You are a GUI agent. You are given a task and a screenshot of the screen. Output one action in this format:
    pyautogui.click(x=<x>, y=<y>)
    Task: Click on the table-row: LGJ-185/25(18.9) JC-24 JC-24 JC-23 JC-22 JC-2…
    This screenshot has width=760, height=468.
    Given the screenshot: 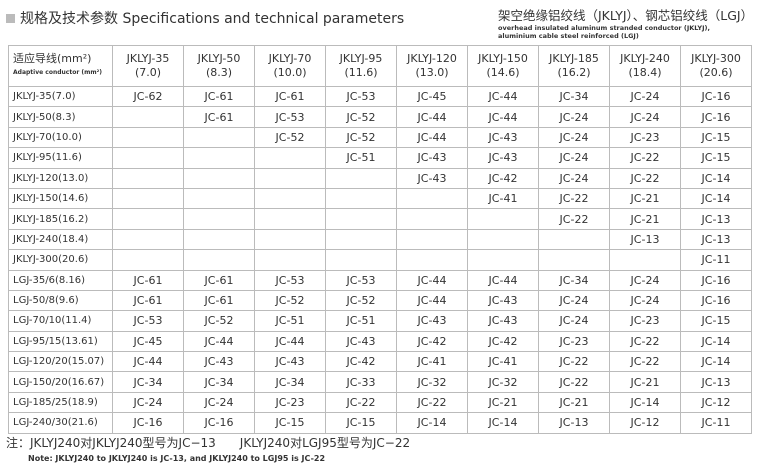 What is the action you would take?
    pyautogui.click(x=380, y=402)
    